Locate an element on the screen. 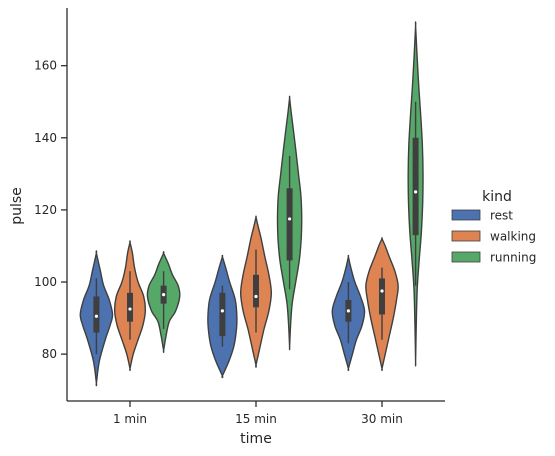  x-axis-label: time is located at coordinates (256, 439).